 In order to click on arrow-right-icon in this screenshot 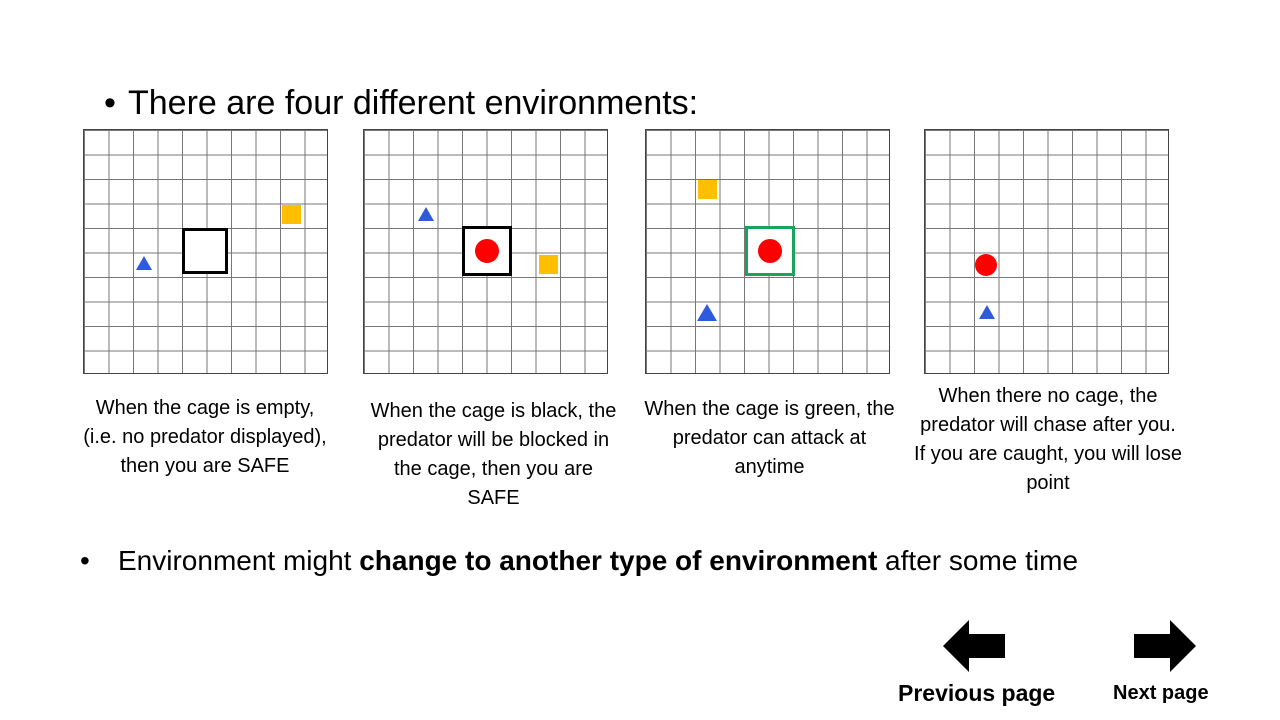, I will do `click(1165, 646)`.